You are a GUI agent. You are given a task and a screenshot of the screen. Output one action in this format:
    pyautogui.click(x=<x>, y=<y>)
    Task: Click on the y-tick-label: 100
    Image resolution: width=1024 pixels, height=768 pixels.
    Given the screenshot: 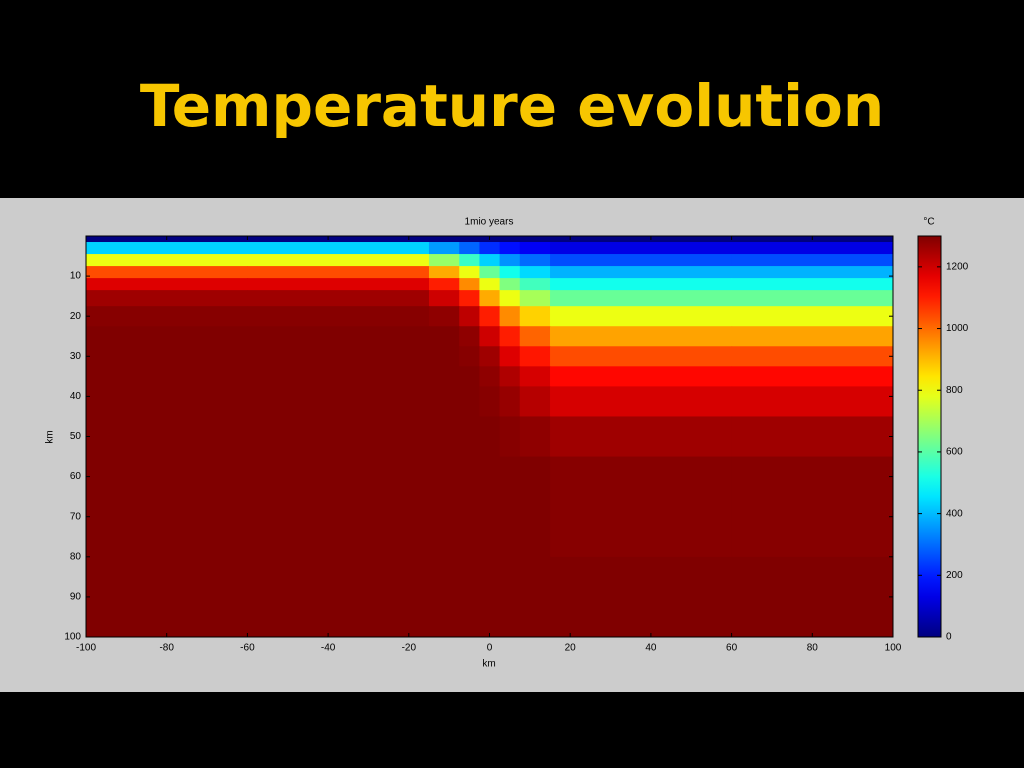 What is the action you would take?
    pyautogui.click(x=72, y=637)
    